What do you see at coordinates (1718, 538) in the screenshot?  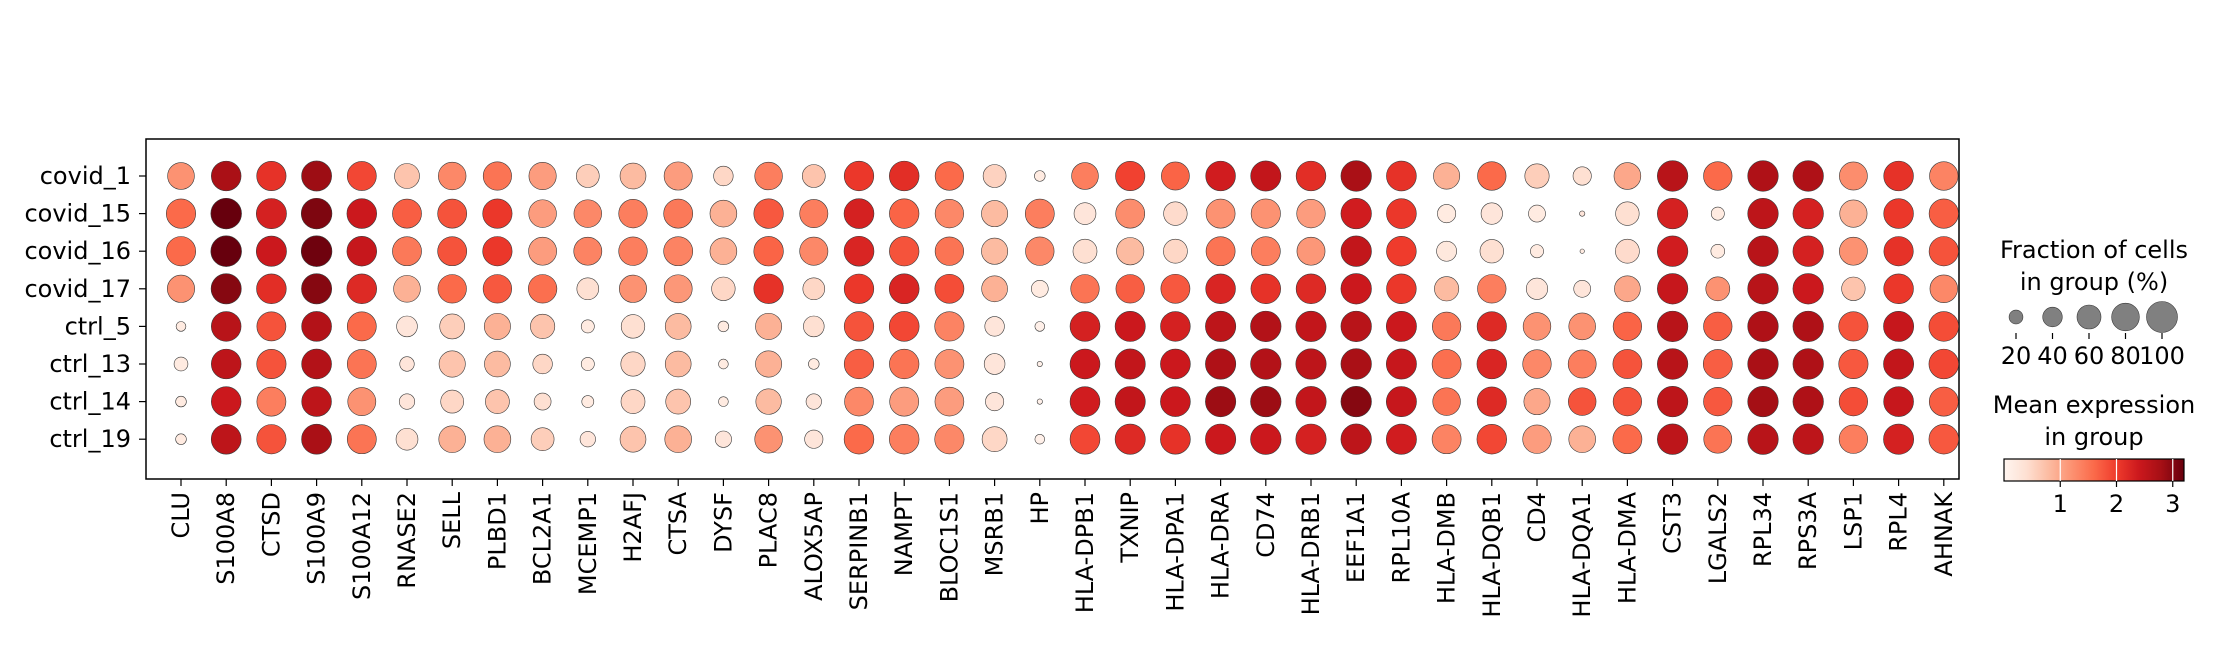 I see `column-label: LGALS2` at bounding box center [1718, 538].